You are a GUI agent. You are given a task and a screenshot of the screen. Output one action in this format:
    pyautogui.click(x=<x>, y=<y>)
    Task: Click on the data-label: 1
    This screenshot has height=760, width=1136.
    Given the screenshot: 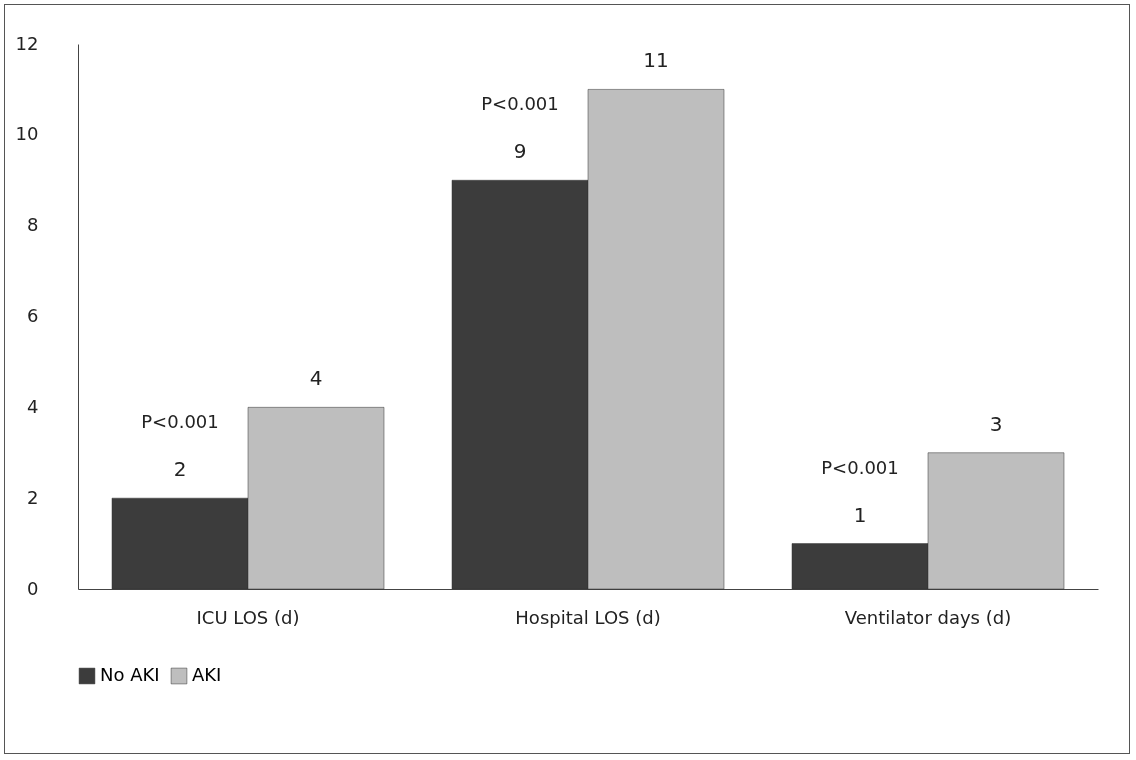 What is the action you would take?
    pyautogui.click(x=860, y=514)
    